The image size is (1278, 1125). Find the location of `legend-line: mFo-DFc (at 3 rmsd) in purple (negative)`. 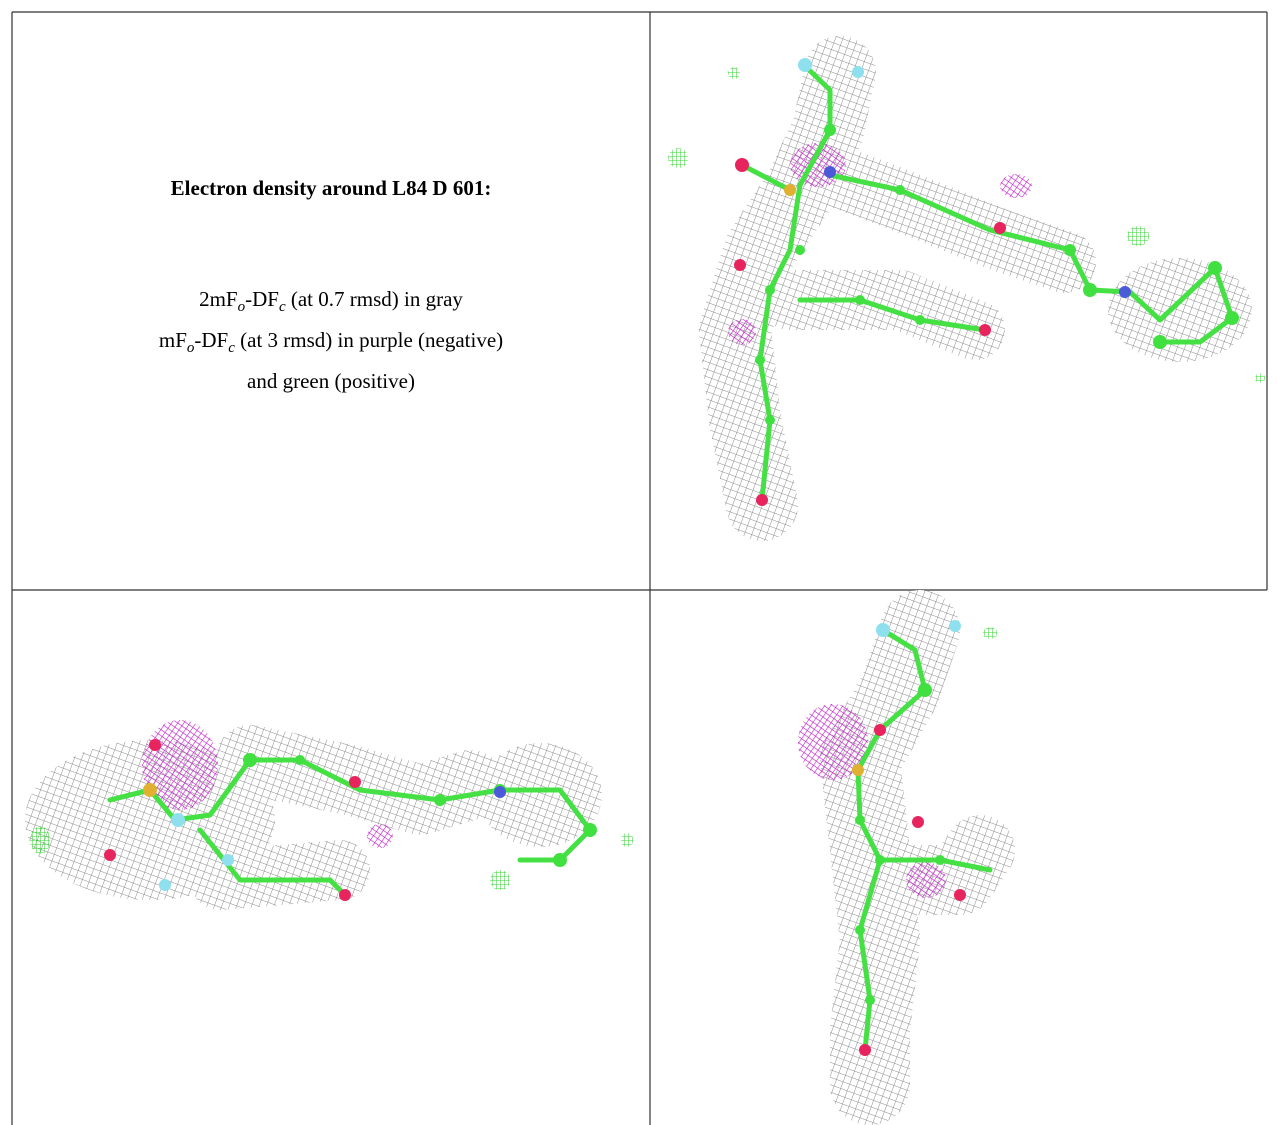

legend-line: mFo-DFc (at 3 rmsd) in purple (negative) is located at coordinates (331, 344).